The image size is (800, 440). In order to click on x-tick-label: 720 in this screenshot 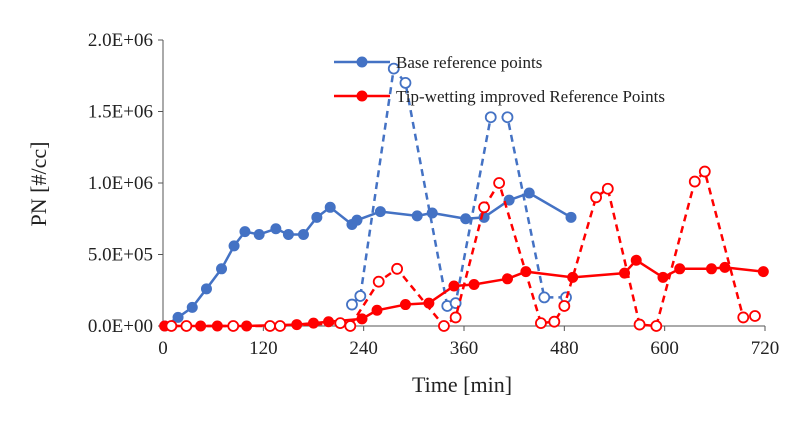, I will do `click(765, 348)`.